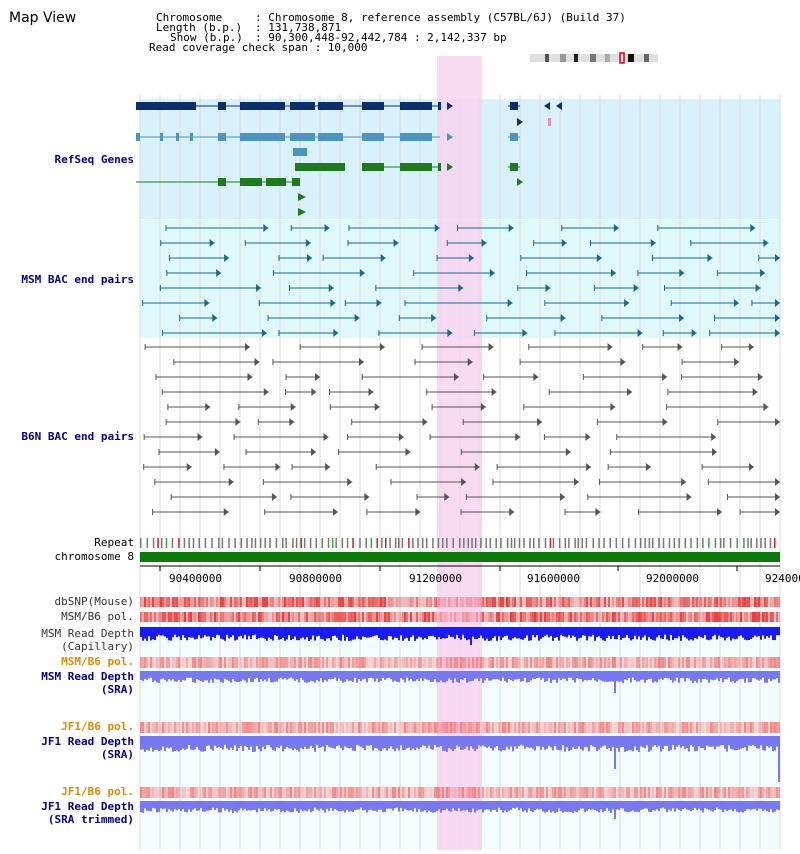  What do you see at coordinates (94, 159) in the screenshot?
I see `track-label-refseq: RefSeq Genes` at bounding box center [94, 159].